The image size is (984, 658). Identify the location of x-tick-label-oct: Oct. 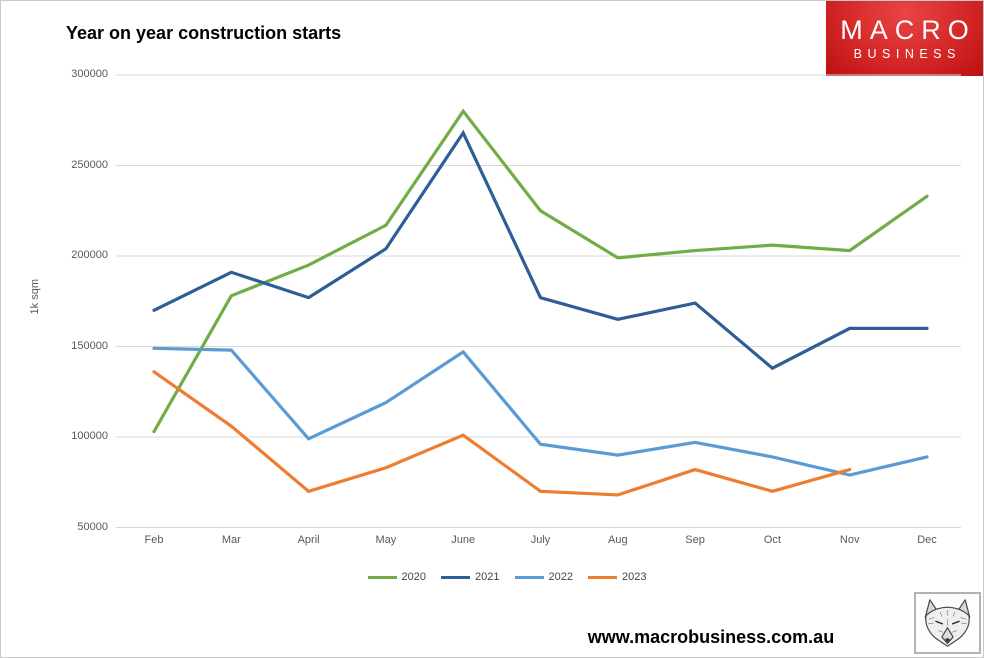
(772, 540).